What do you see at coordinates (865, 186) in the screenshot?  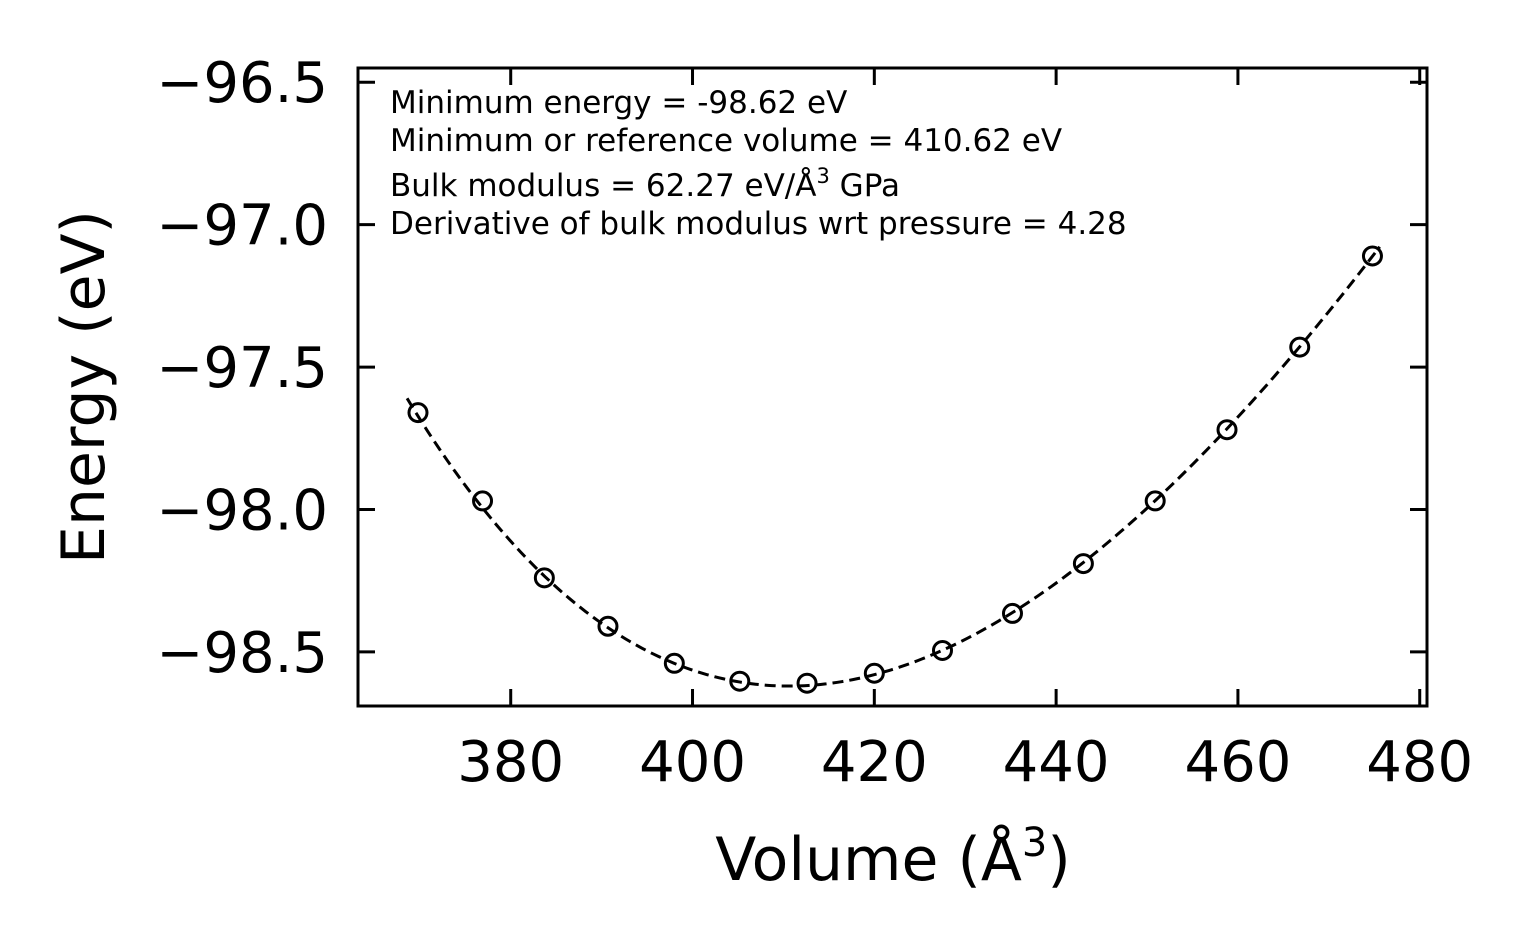 I see `annotation-bulk-modulus-unit: GPa` at bounding box center [865, 186].